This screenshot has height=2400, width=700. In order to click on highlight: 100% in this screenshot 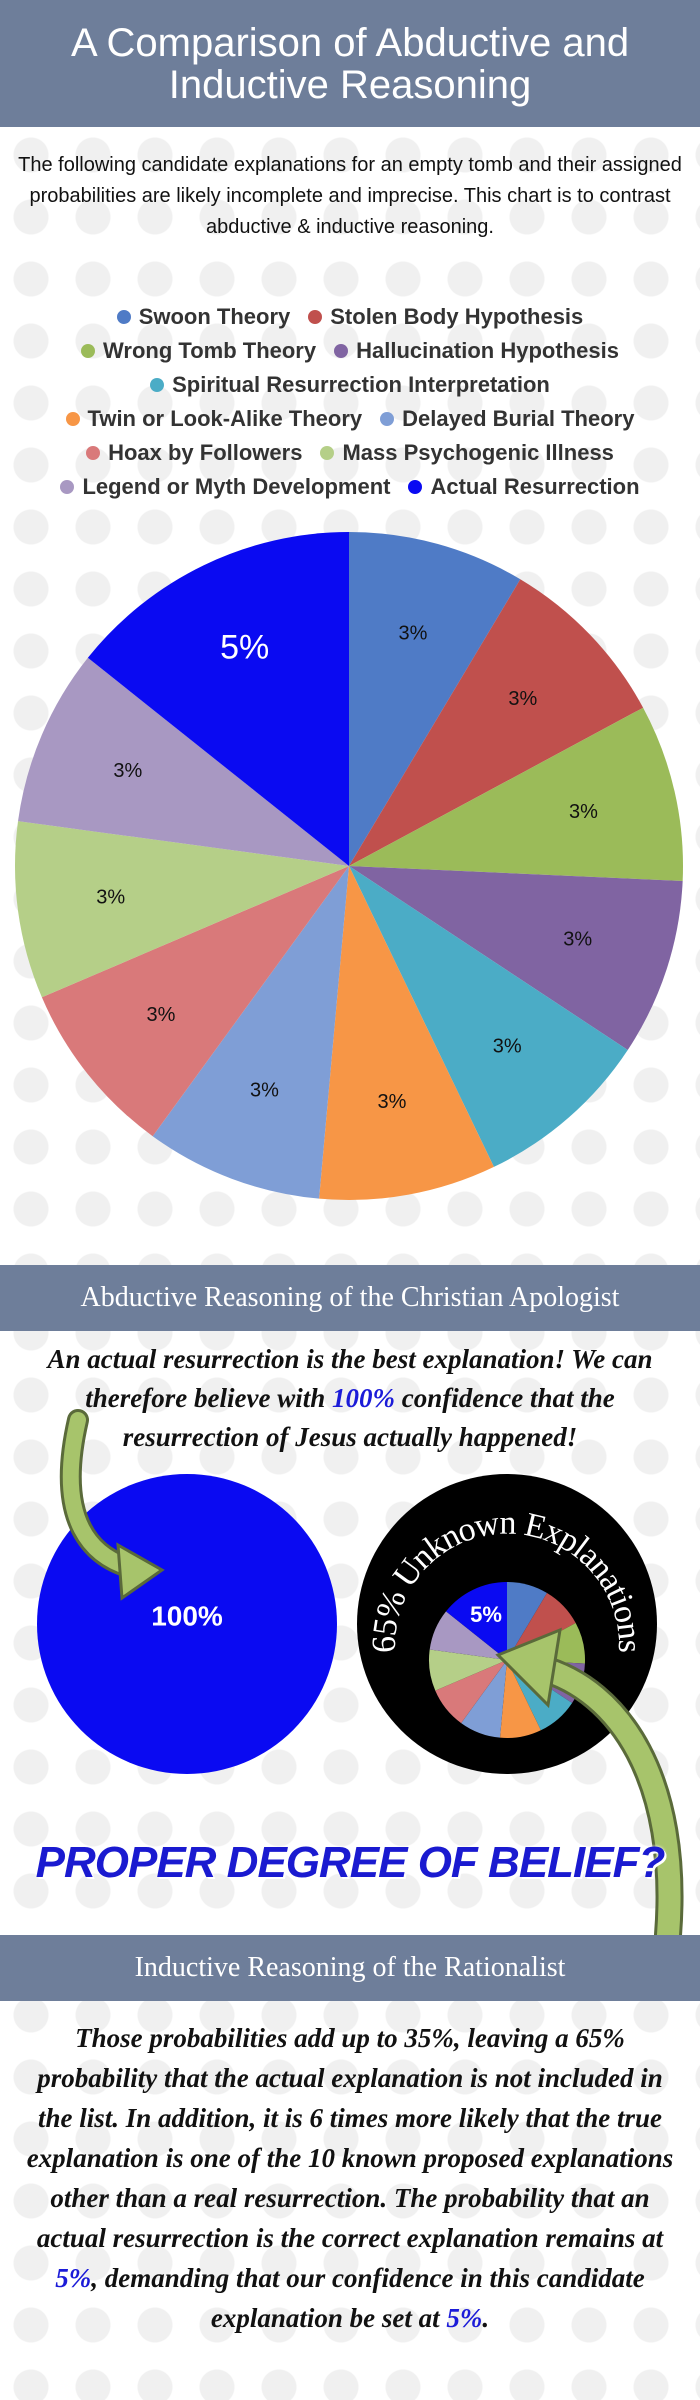, I will do `click(363, 1398)`.